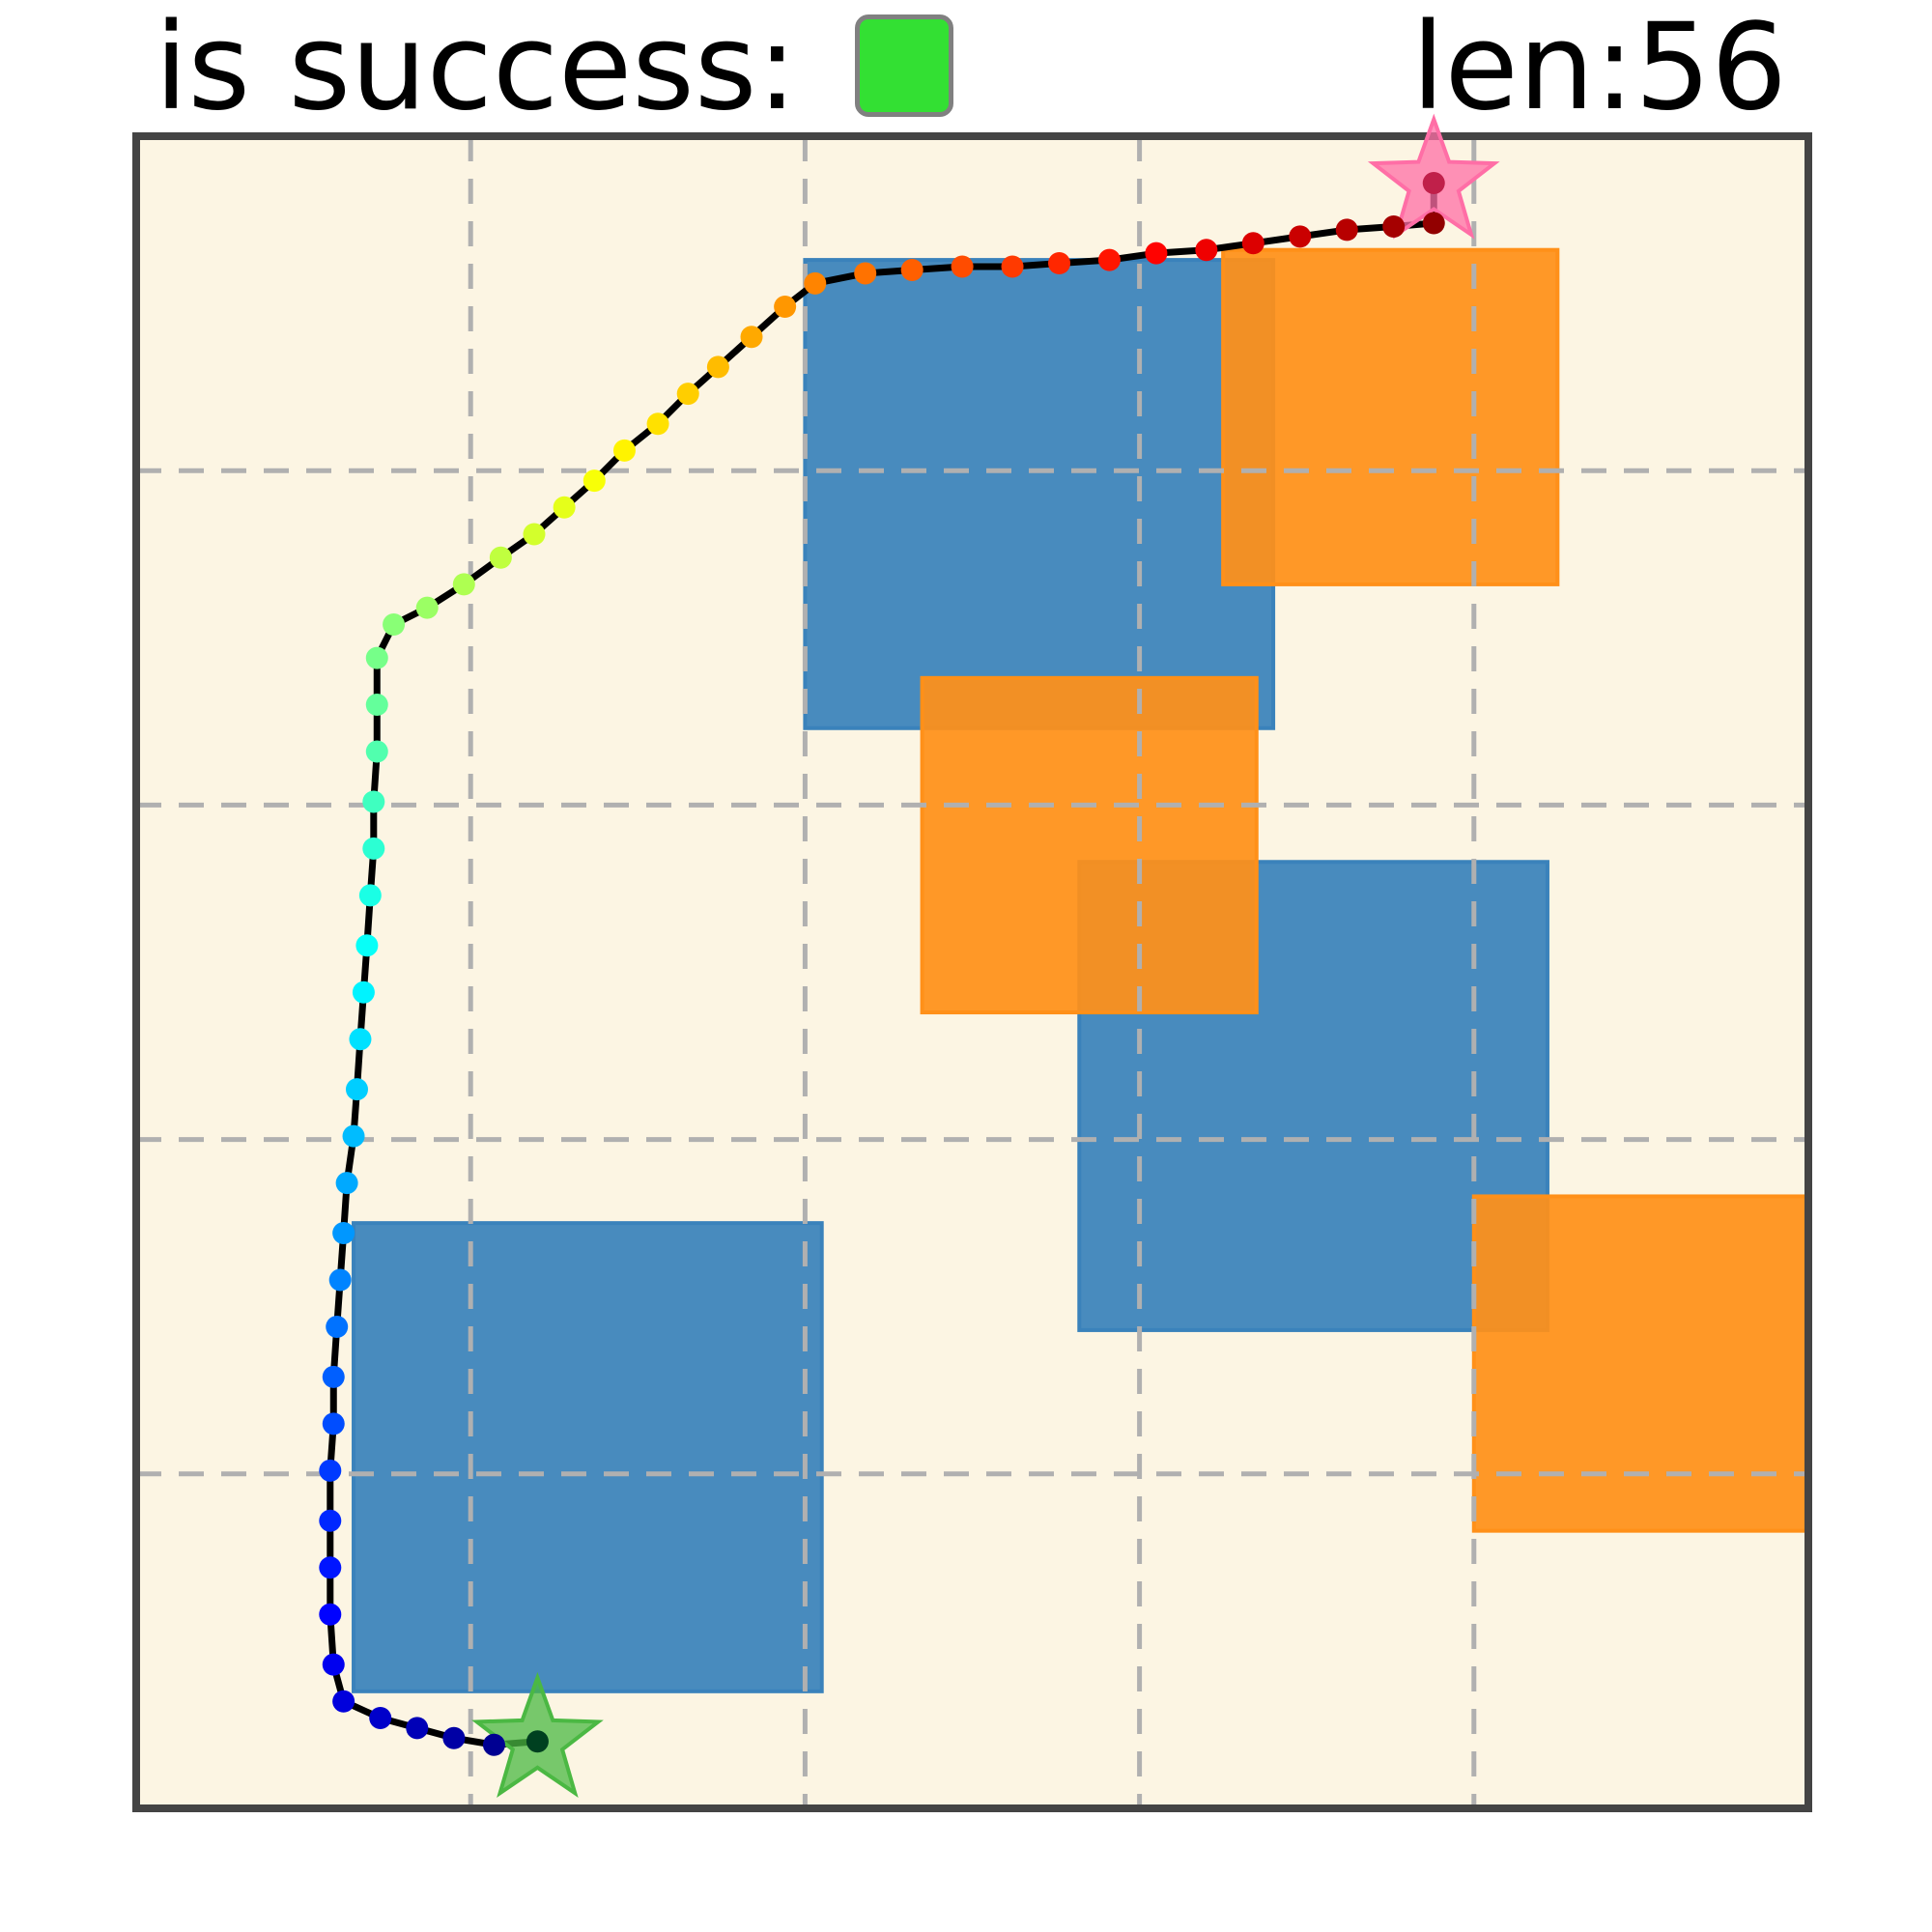 This screenshot has height=1932, width=1932. I want to click on success-indicator, so click(904, 65).